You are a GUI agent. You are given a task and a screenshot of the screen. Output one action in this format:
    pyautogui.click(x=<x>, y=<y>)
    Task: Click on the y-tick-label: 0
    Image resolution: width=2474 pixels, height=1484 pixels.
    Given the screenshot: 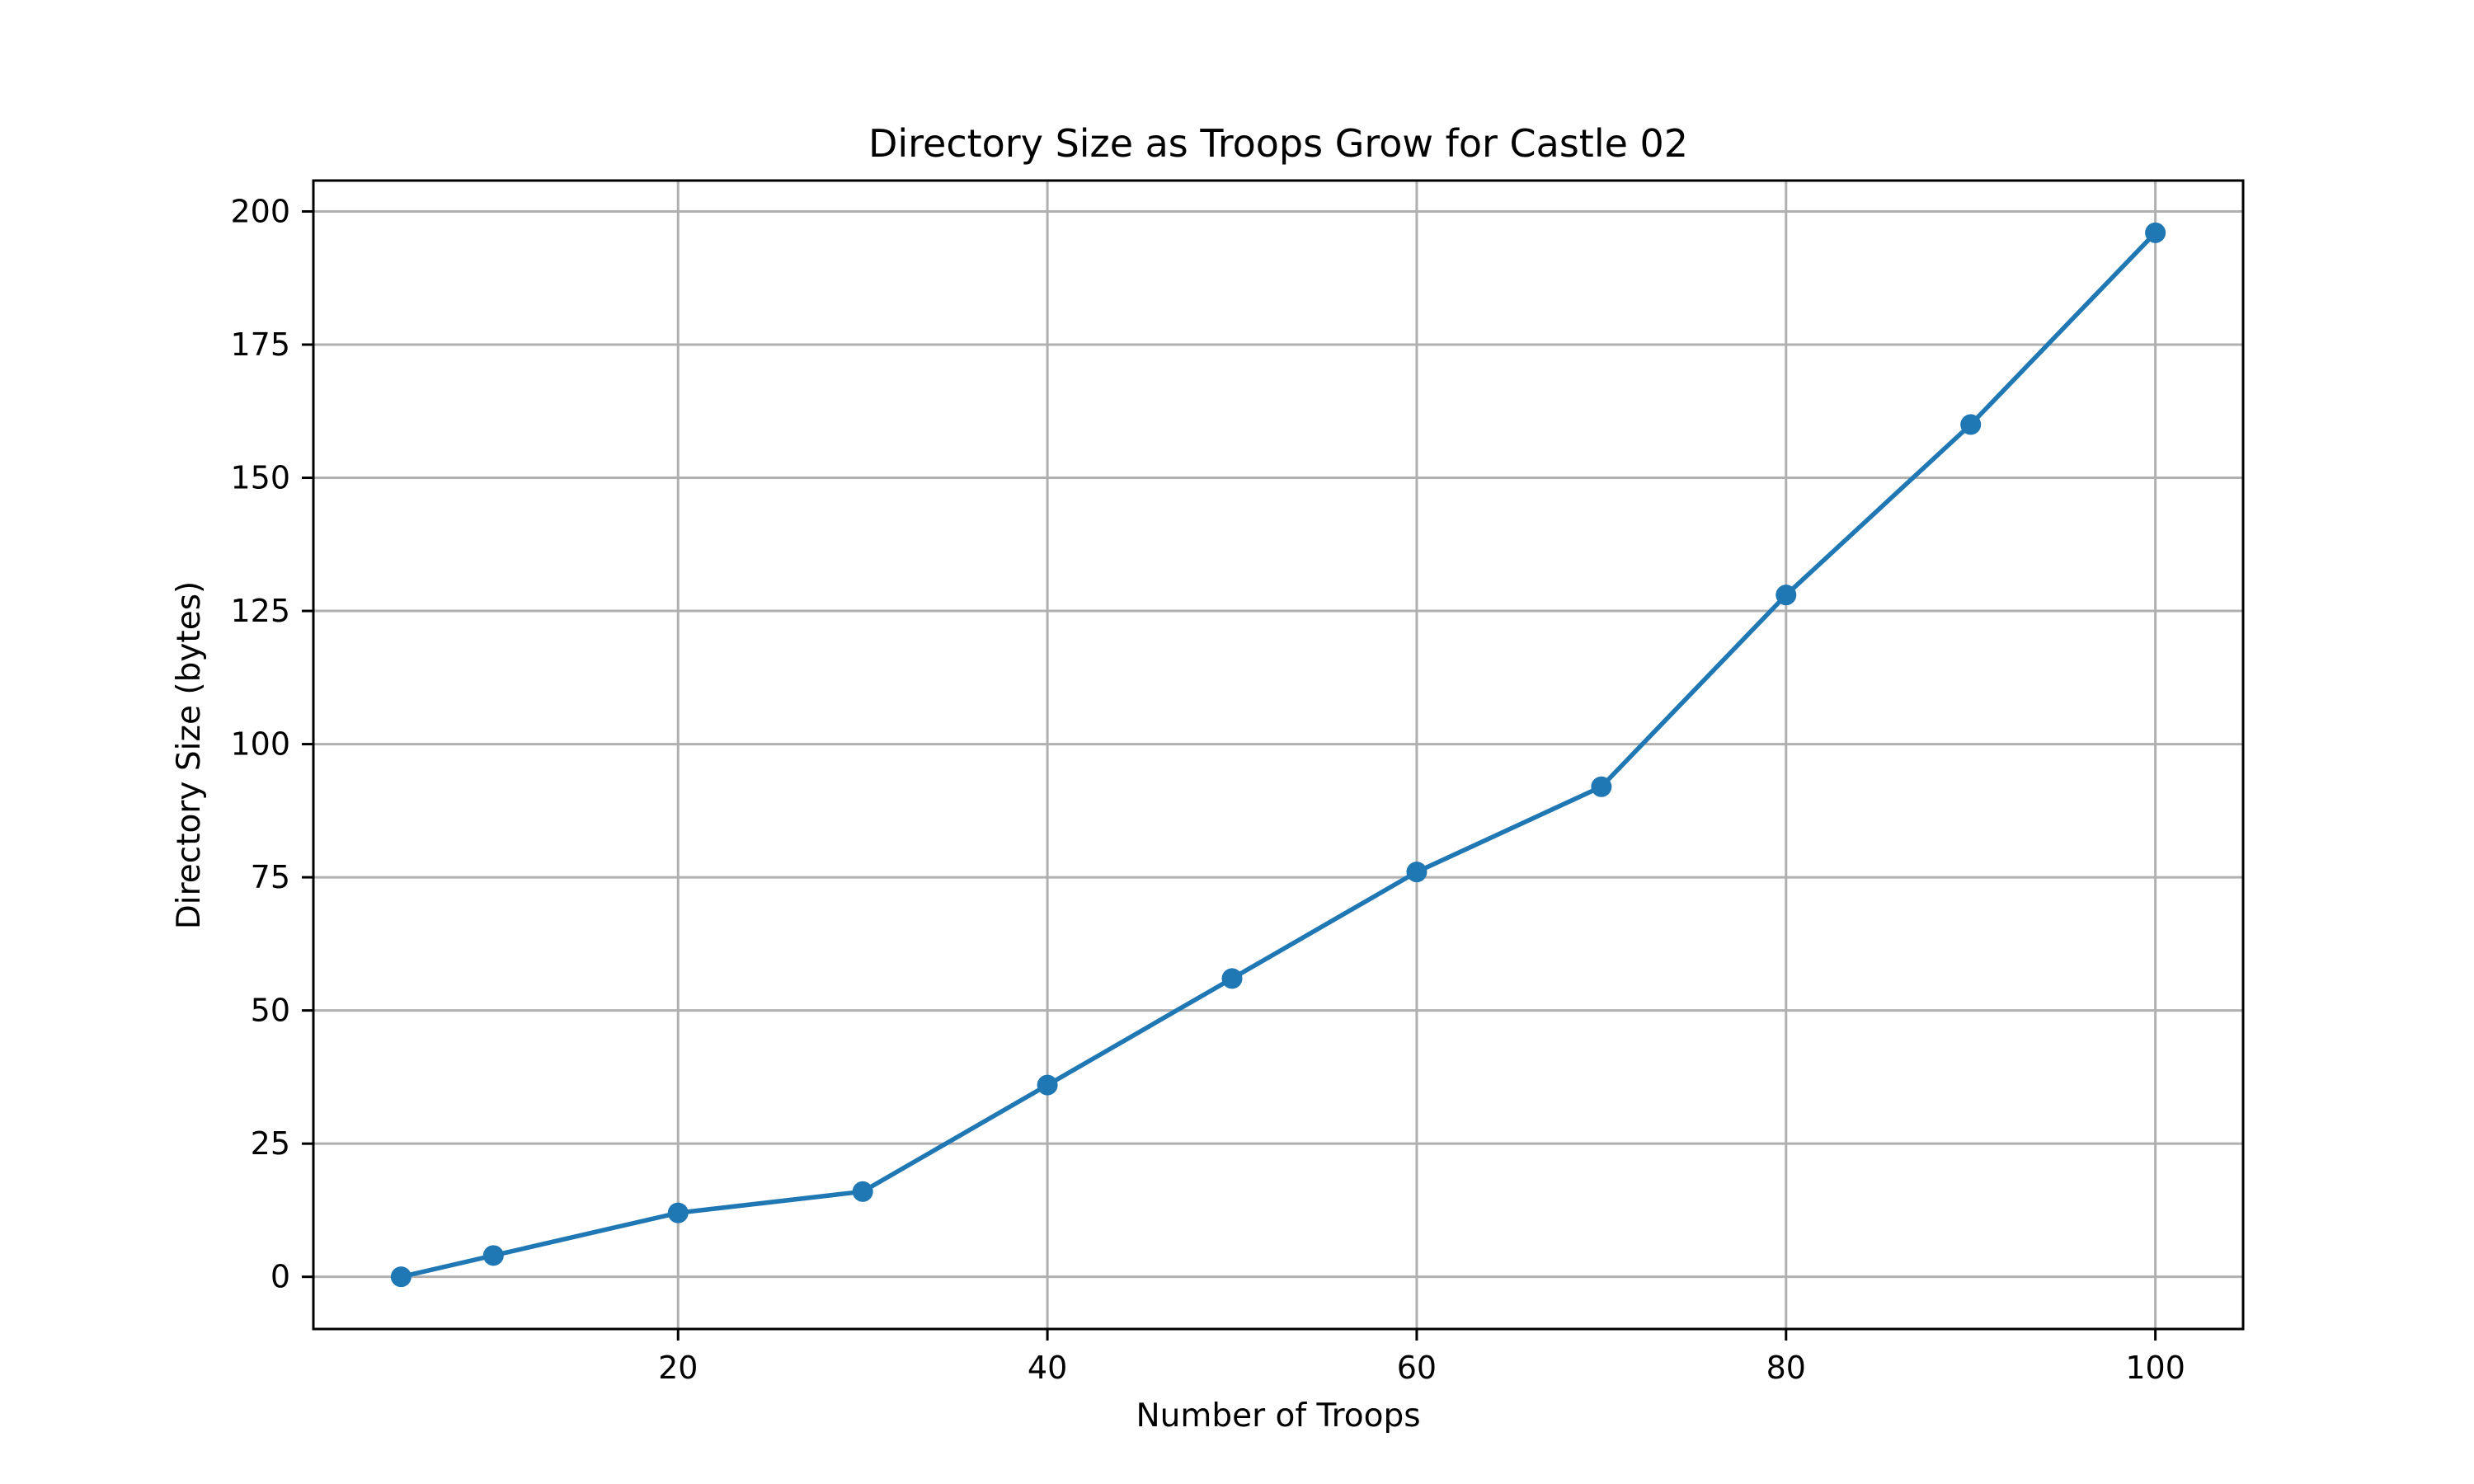 What is the action you would take?
    pyautogui.click(x=280, y=1277)
    